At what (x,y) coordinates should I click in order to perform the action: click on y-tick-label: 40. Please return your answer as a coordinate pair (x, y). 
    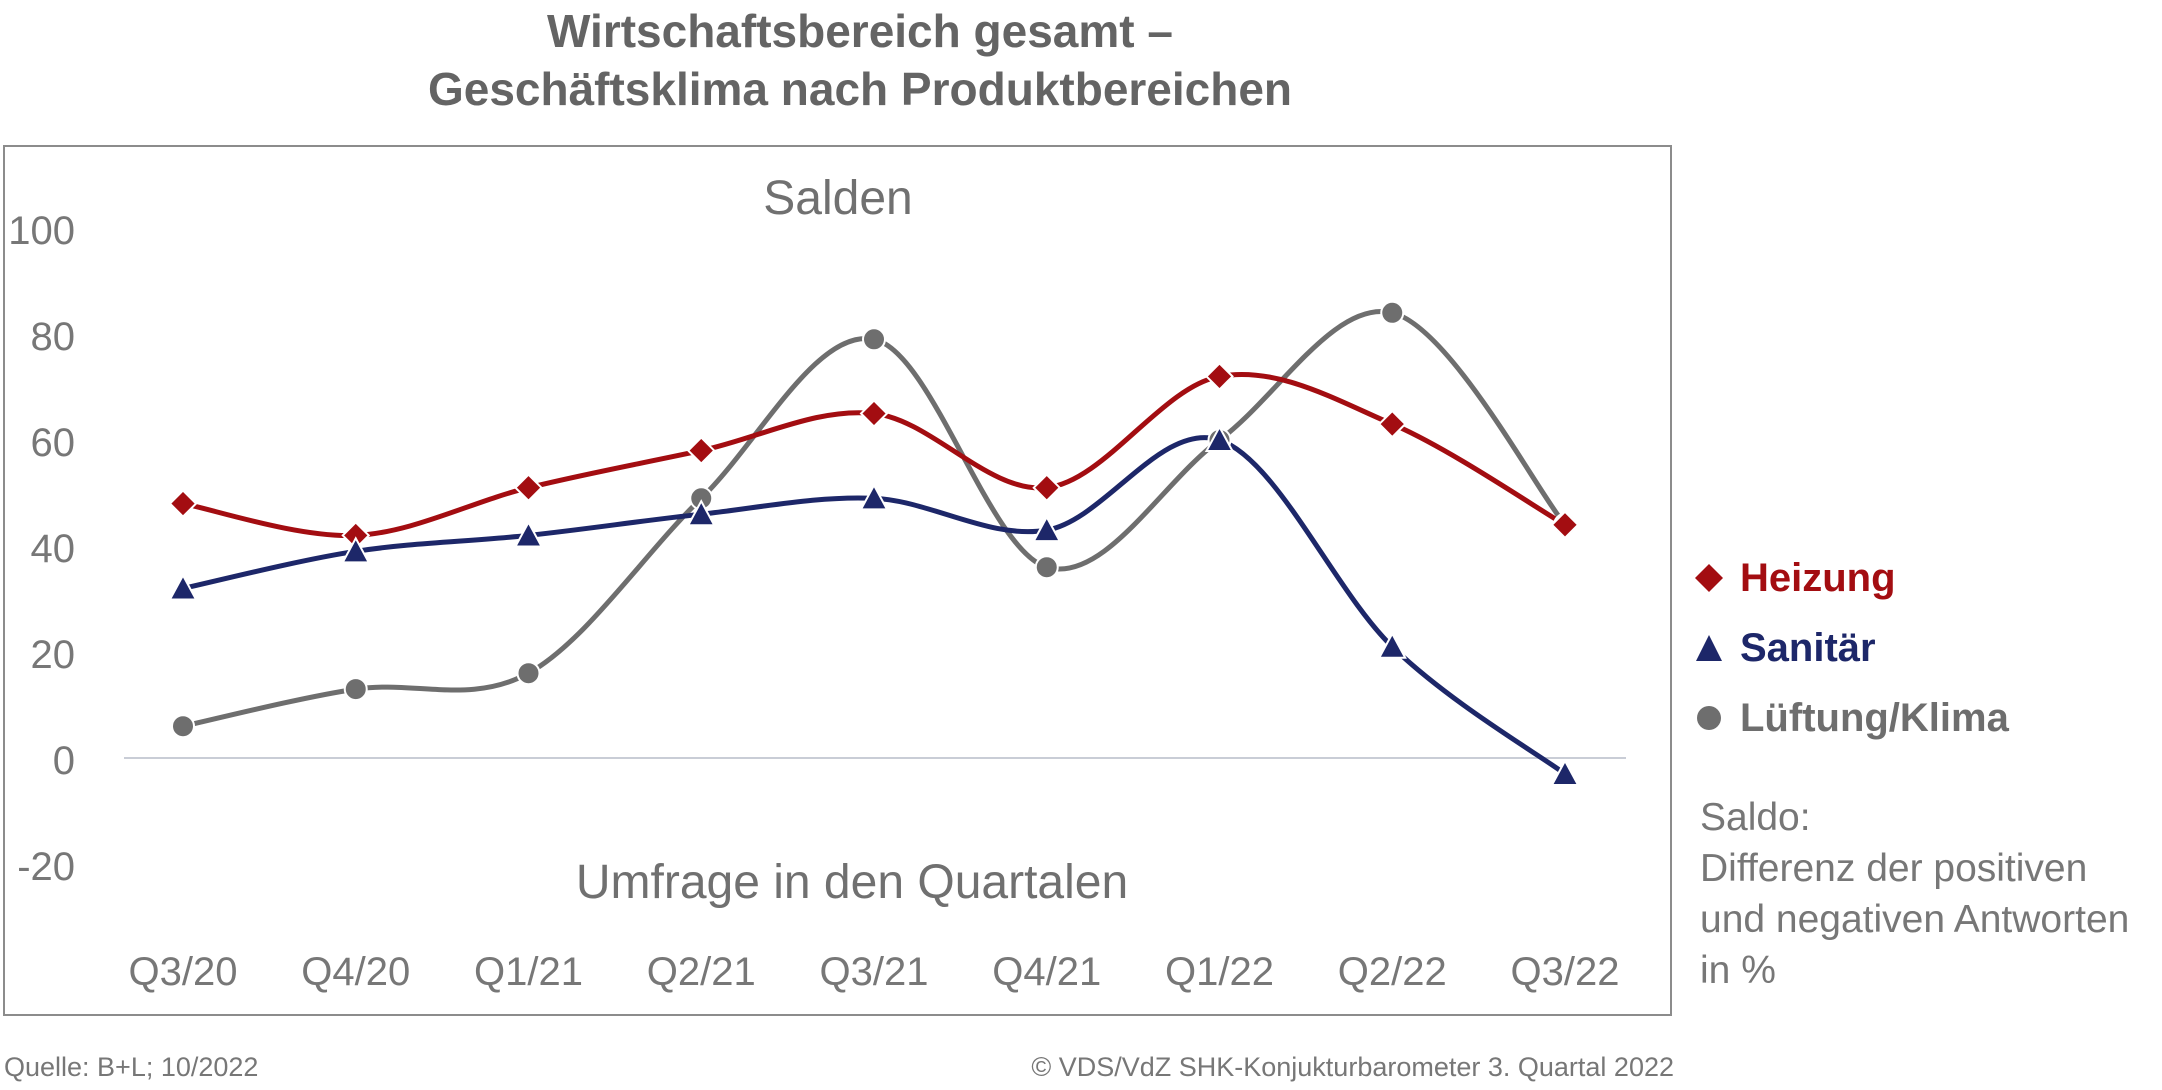
    Looking at the image, I should click on (53, 549).